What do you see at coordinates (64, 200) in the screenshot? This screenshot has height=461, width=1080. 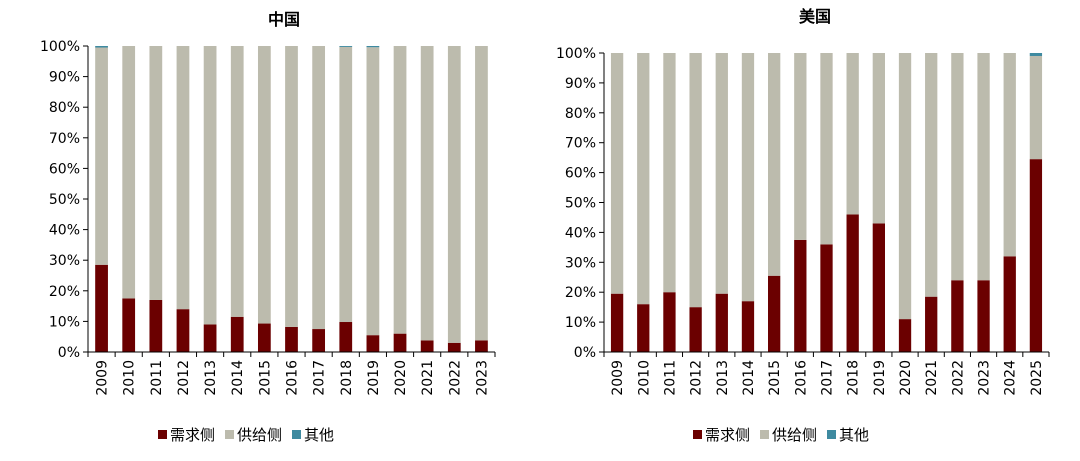 I see `y-tick-label: 50%` at bounding box center [64, 200].